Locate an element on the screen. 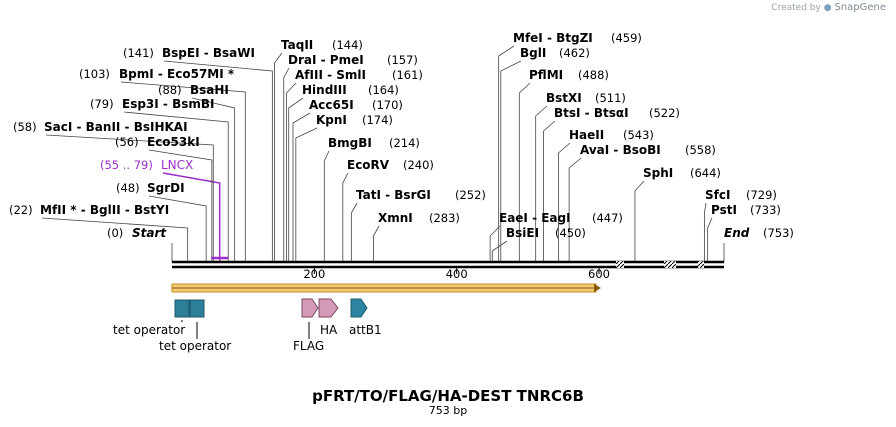  feature-ha-arrow is located at coordinates (328, 308).